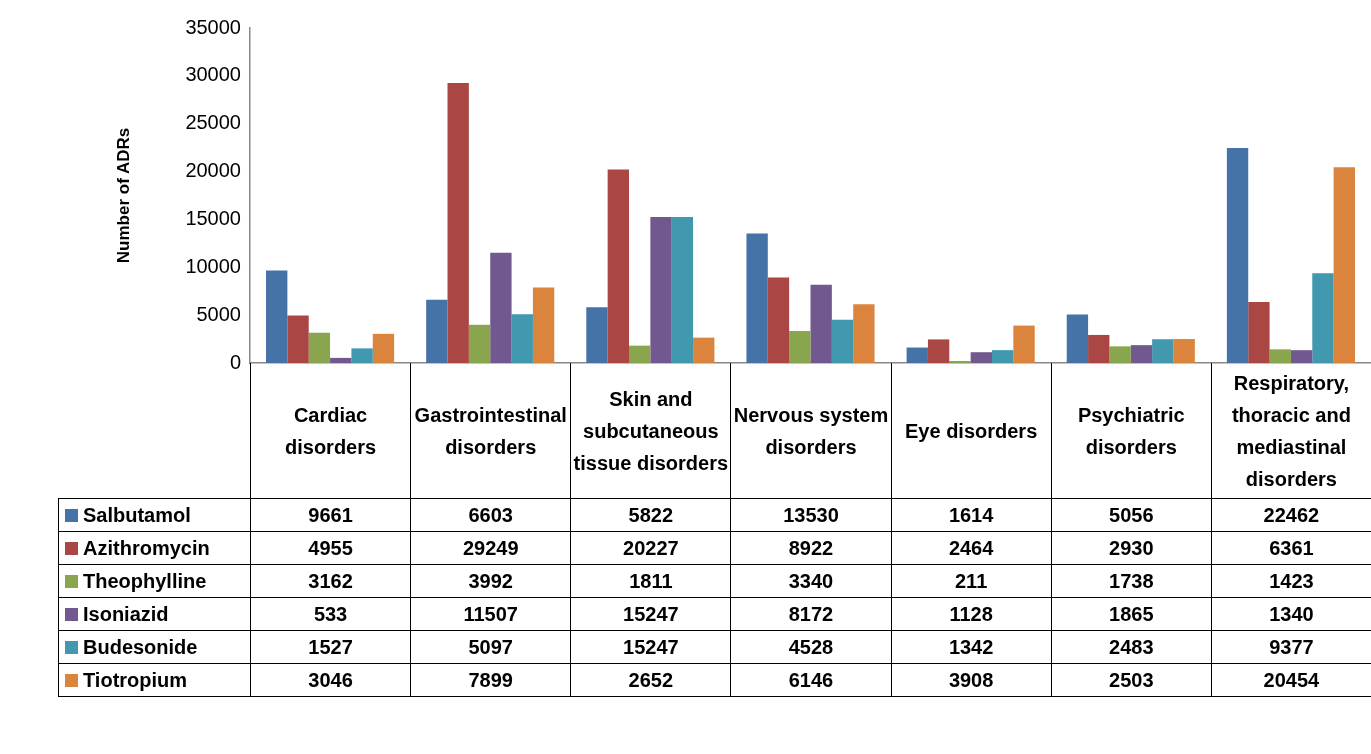 The width and height of the screenshot is (1371, 754). What do you see at coordinates (650, 548) in the screenshot?
I see `data-label: 20227` at bounding box center [650, 548].